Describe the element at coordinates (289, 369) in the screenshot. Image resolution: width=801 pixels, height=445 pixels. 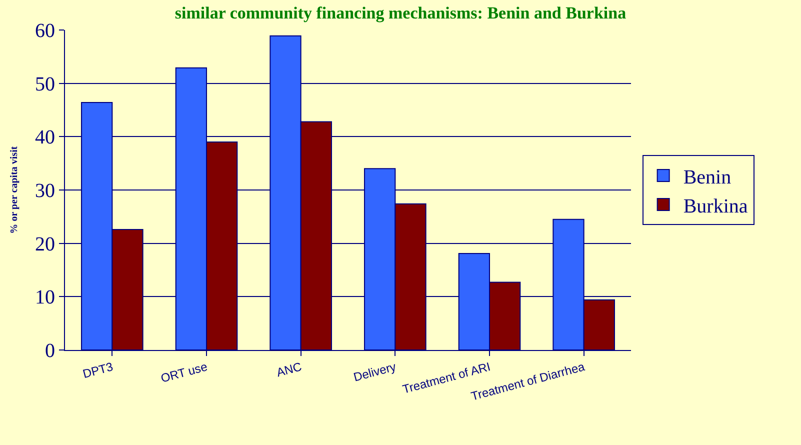
I see `x-tick-label: ANC` at that location.